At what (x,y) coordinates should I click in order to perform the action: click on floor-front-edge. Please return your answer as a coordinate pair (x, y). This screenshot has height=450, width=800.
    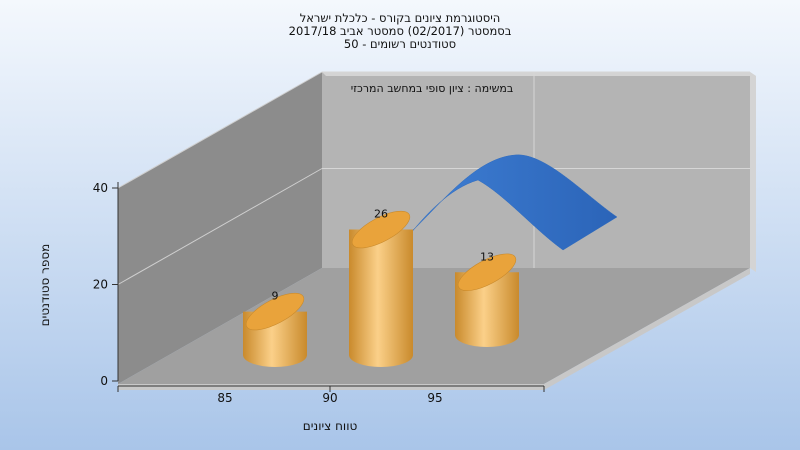
    Looking at the image, I should click on (331, 387).